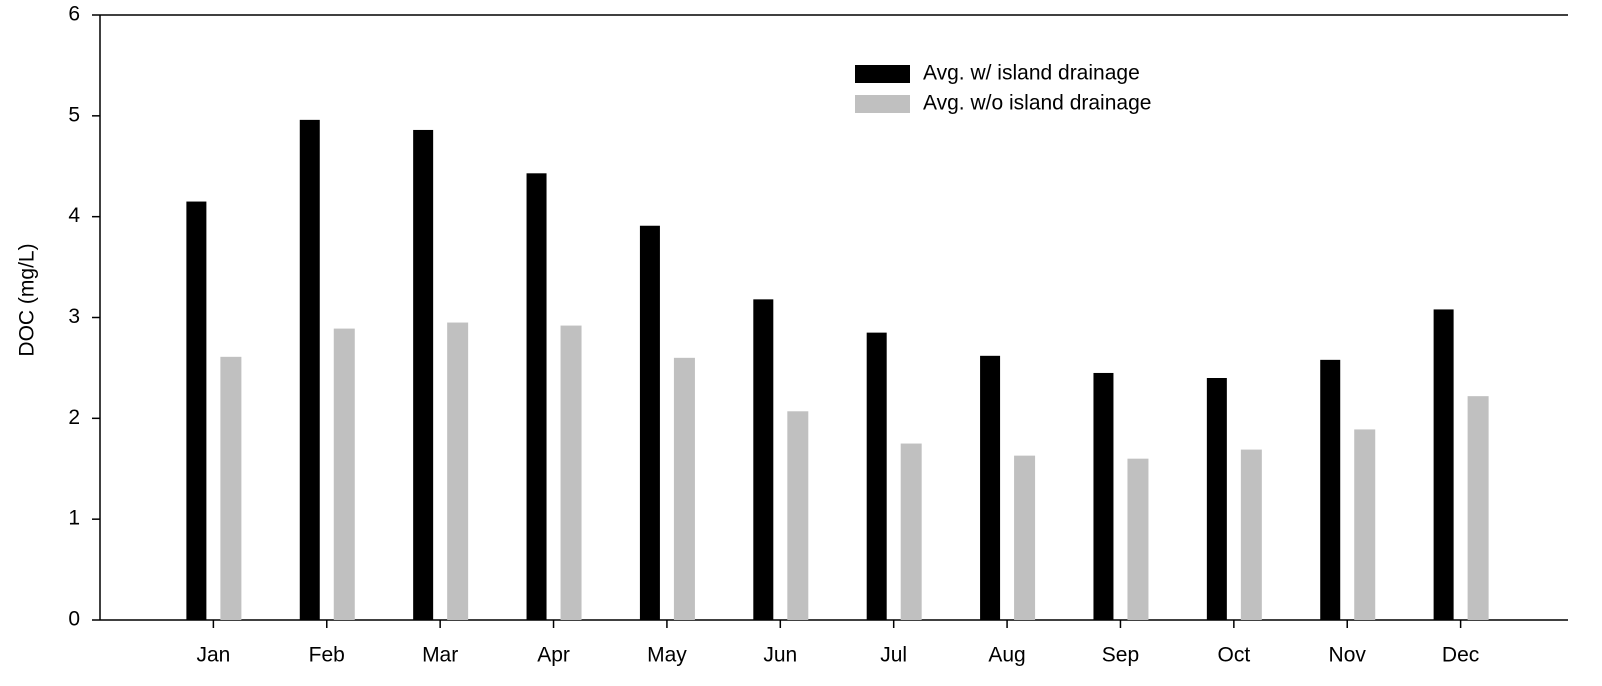  I want to click on y-tick-label: 1, so click(74, 518).